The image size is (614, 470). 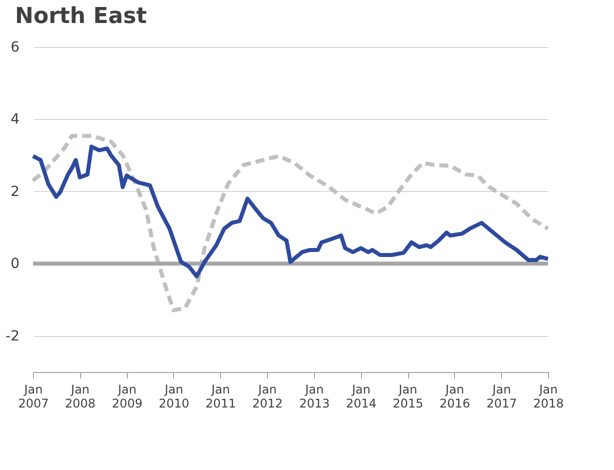 I want to click on y-tick-label: 0, so click(x=15, y=264).